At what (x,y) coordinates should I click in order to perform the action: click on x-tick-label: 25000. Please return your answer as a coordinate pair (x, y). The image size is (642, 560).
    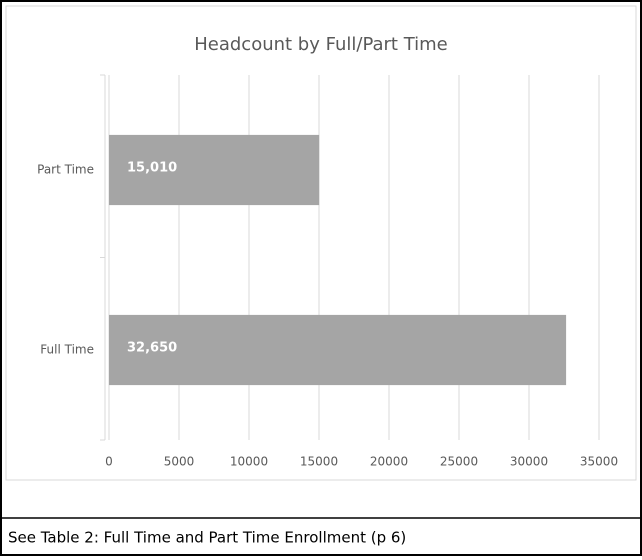
    Looking at the image, I should click on (459, 462).